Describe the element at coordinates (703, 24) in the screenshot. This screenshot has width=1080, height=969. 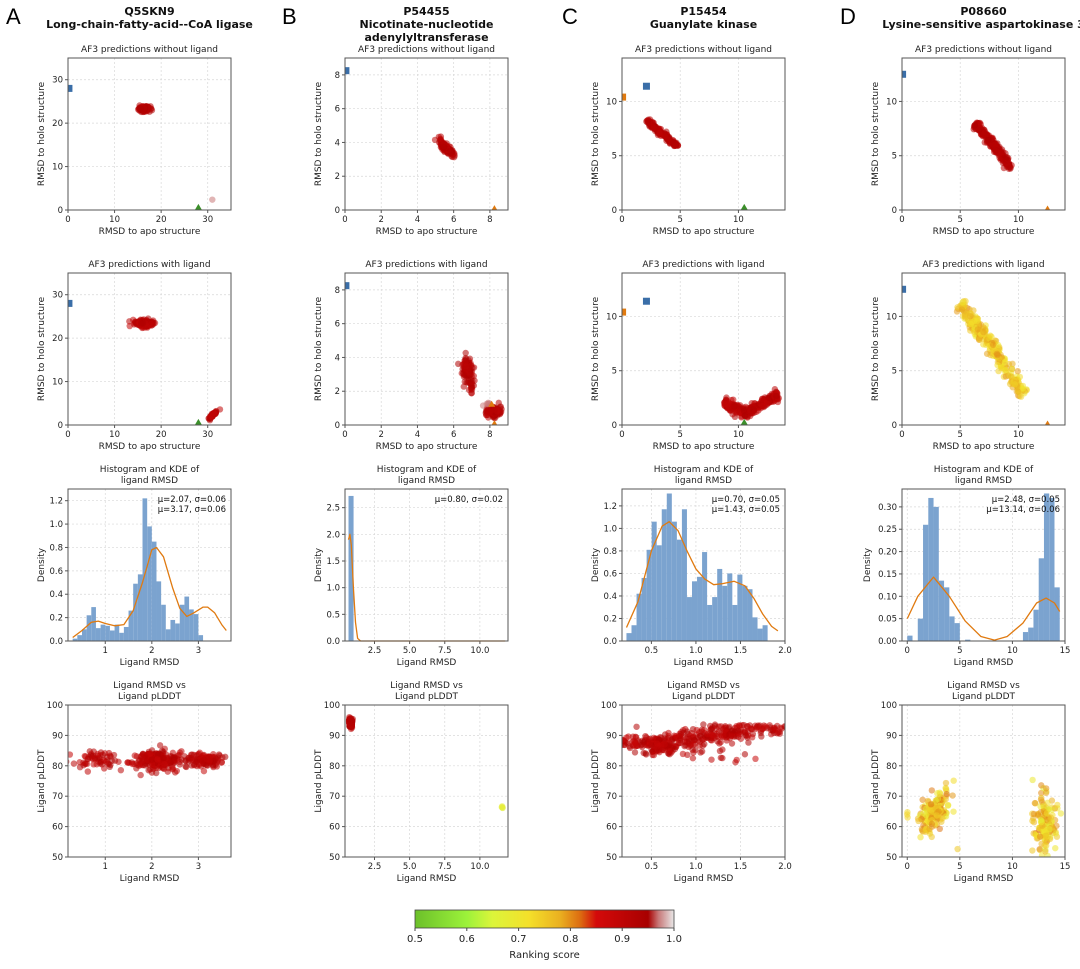
I see `protein-name: Guanylate kinase` at that location.